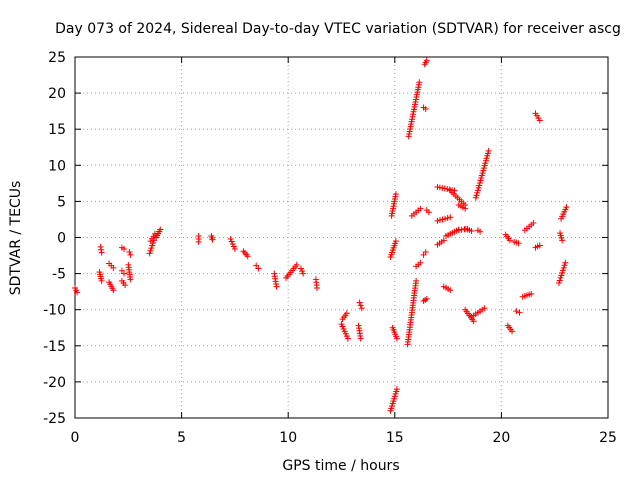  Describe the element at coordinates (61, 202) in the screenshot. I see `y-tick-label: 5` at that location.